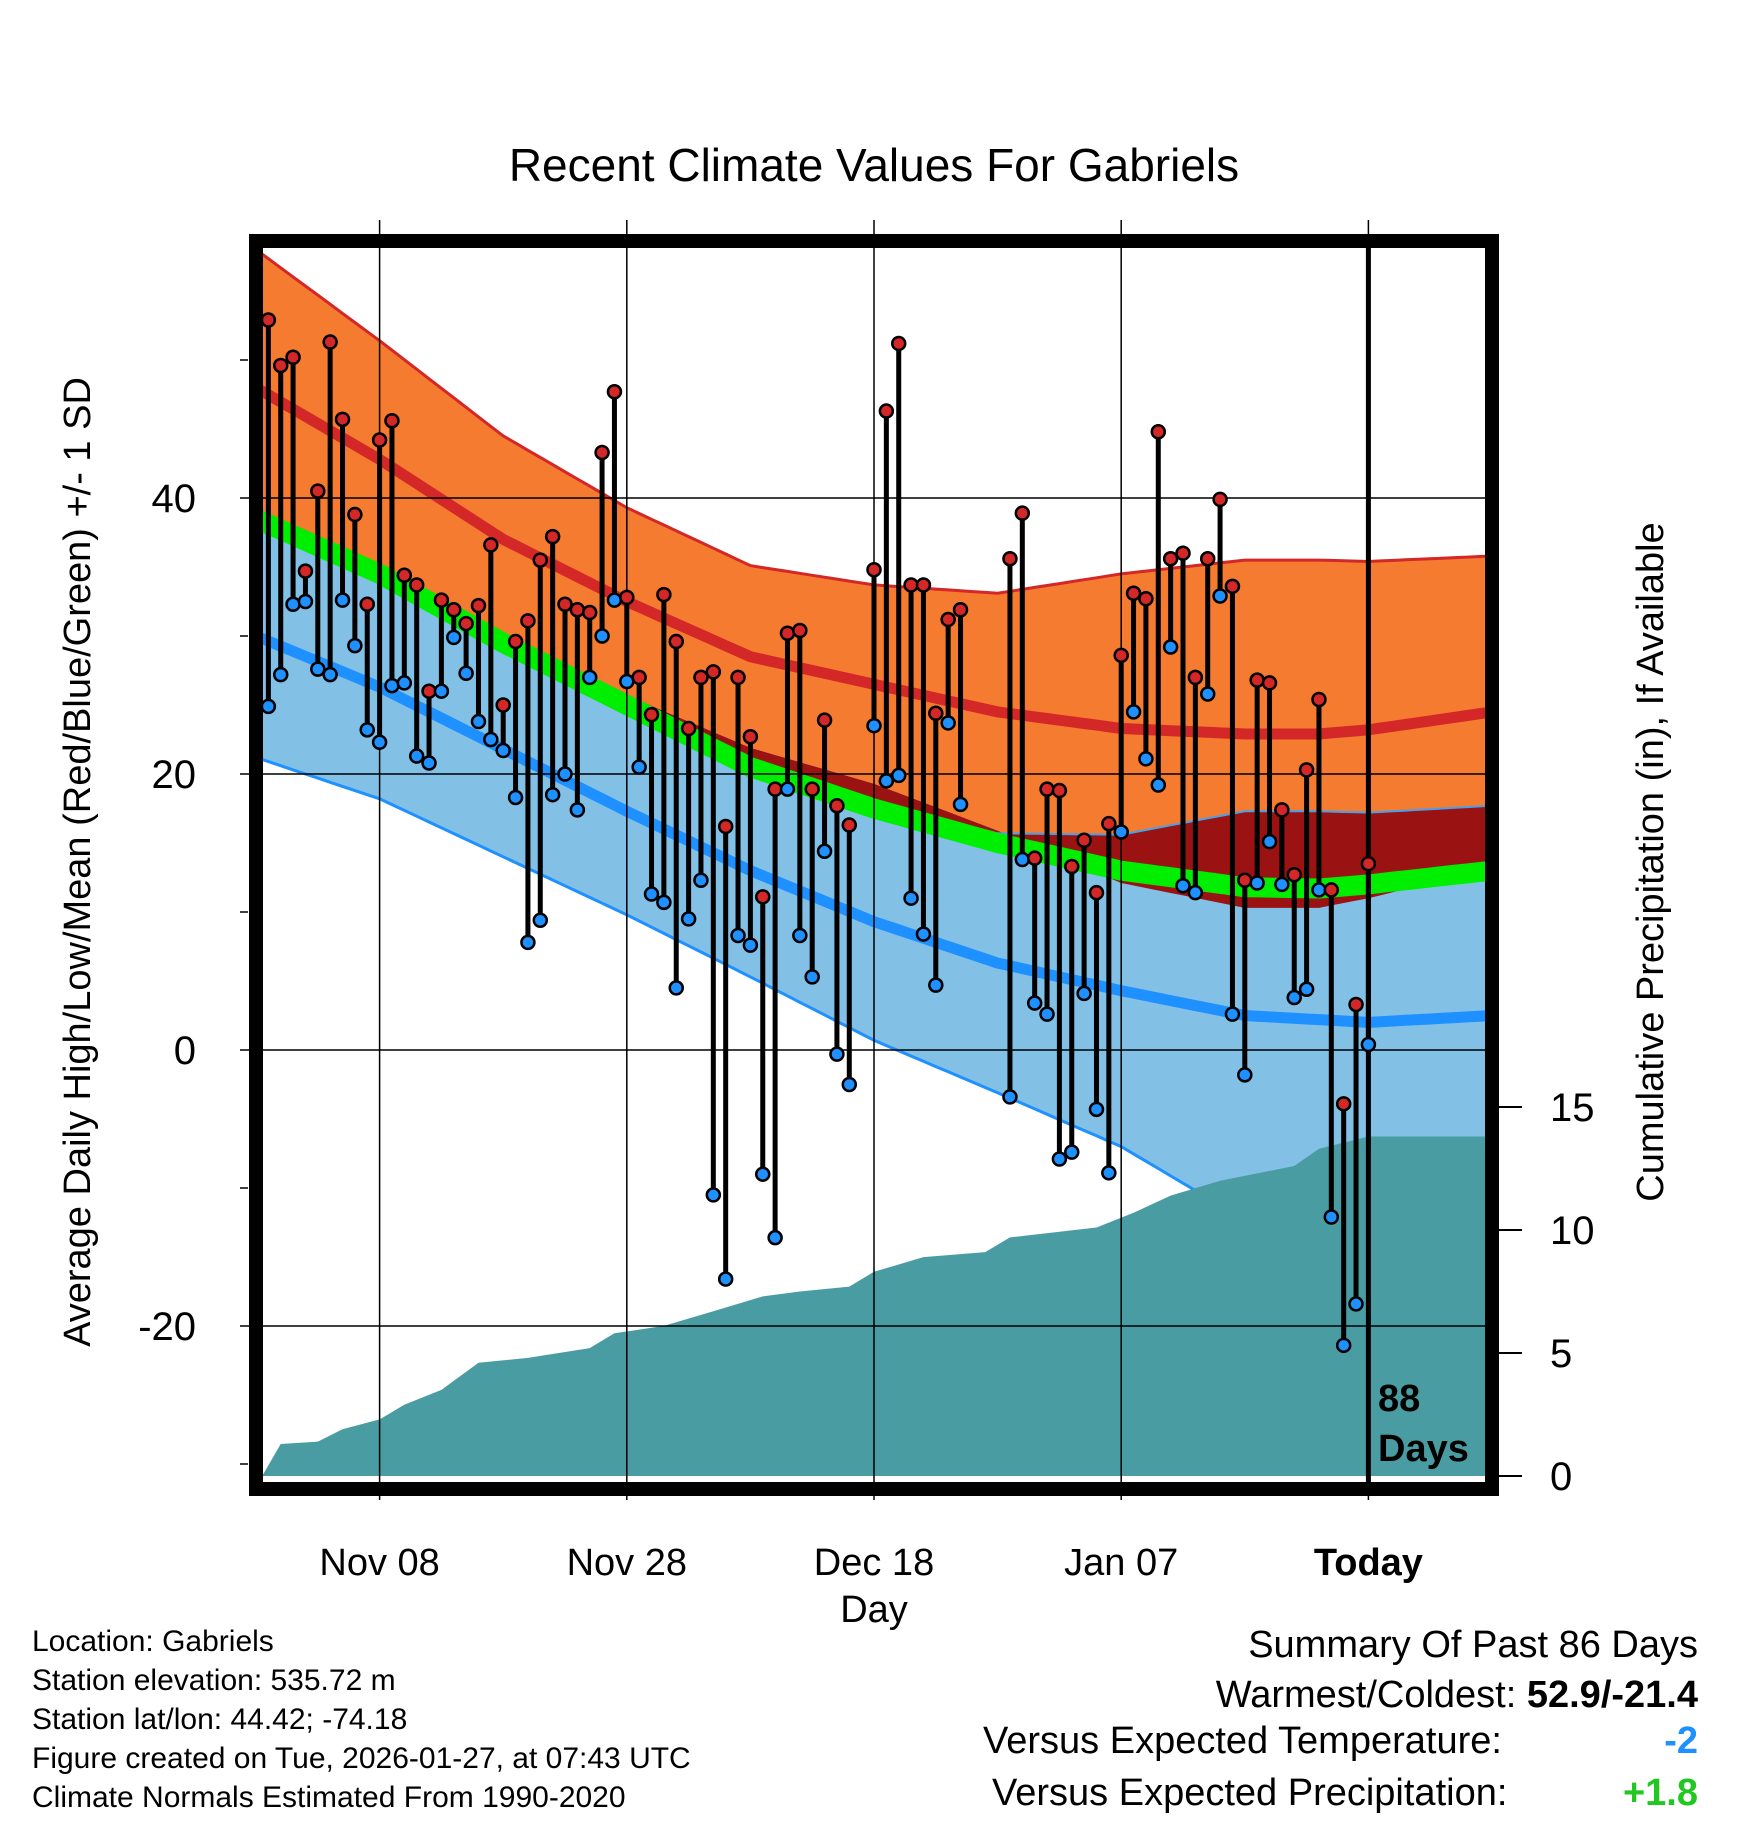 The image size is (1748, 1828). Describe the element at coordinates (1572, 1108) in the screenshot. I see `y2-tick-label: 15` at that location.